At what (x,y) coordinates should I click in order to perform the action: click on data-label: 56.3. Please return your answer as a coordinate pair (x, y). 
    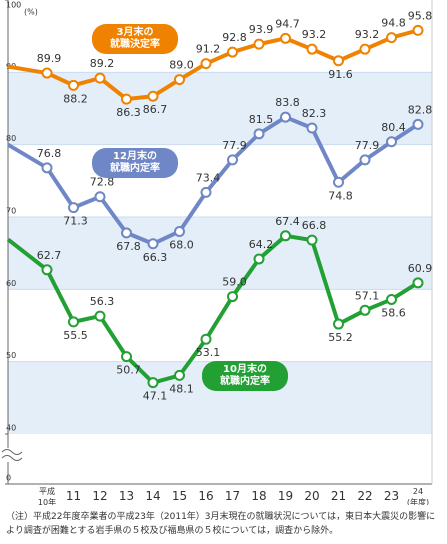
    Looking at the image, I should click on (102, 301).